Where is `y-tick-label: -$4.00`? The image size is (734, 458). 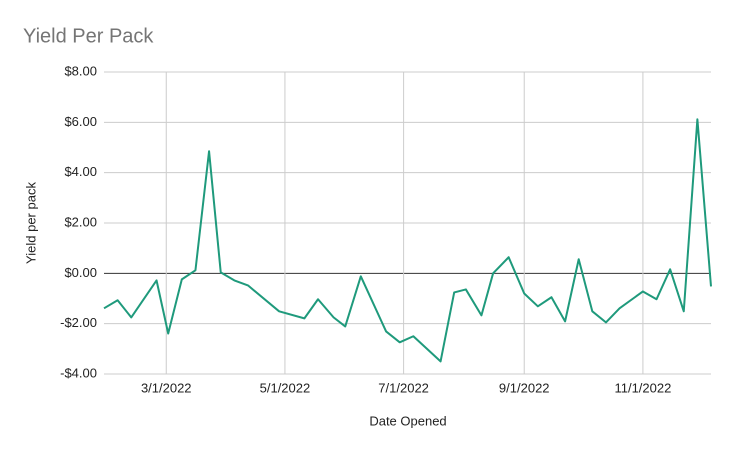 y-tick-label: -$4.00 is located at coordinates (78, 372).